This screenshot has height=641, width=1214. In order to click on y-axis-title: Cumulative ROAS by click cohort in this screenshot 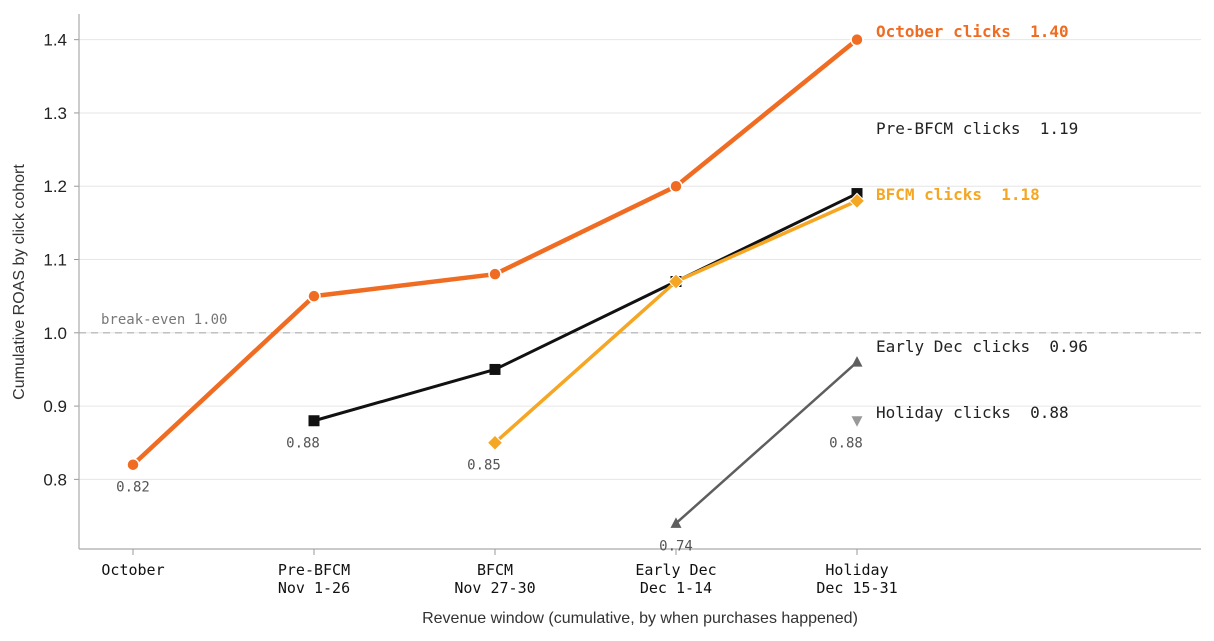, I will do `click(19, 282)`.